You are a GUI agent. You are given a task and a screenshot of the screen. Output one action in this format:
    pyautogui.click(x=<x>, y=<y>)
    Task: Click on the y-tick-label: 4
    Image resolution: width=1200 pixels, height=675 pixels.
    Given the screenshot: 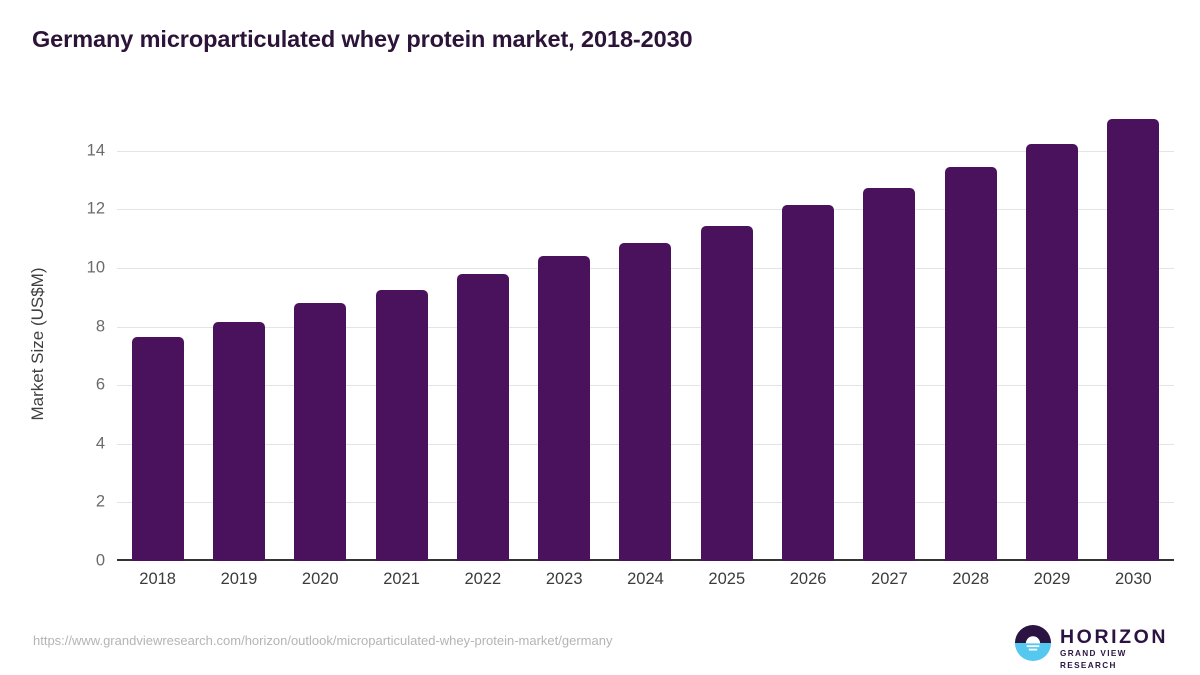 What is the action you would take?
    pyautogui.click(x=100, y=443)
    